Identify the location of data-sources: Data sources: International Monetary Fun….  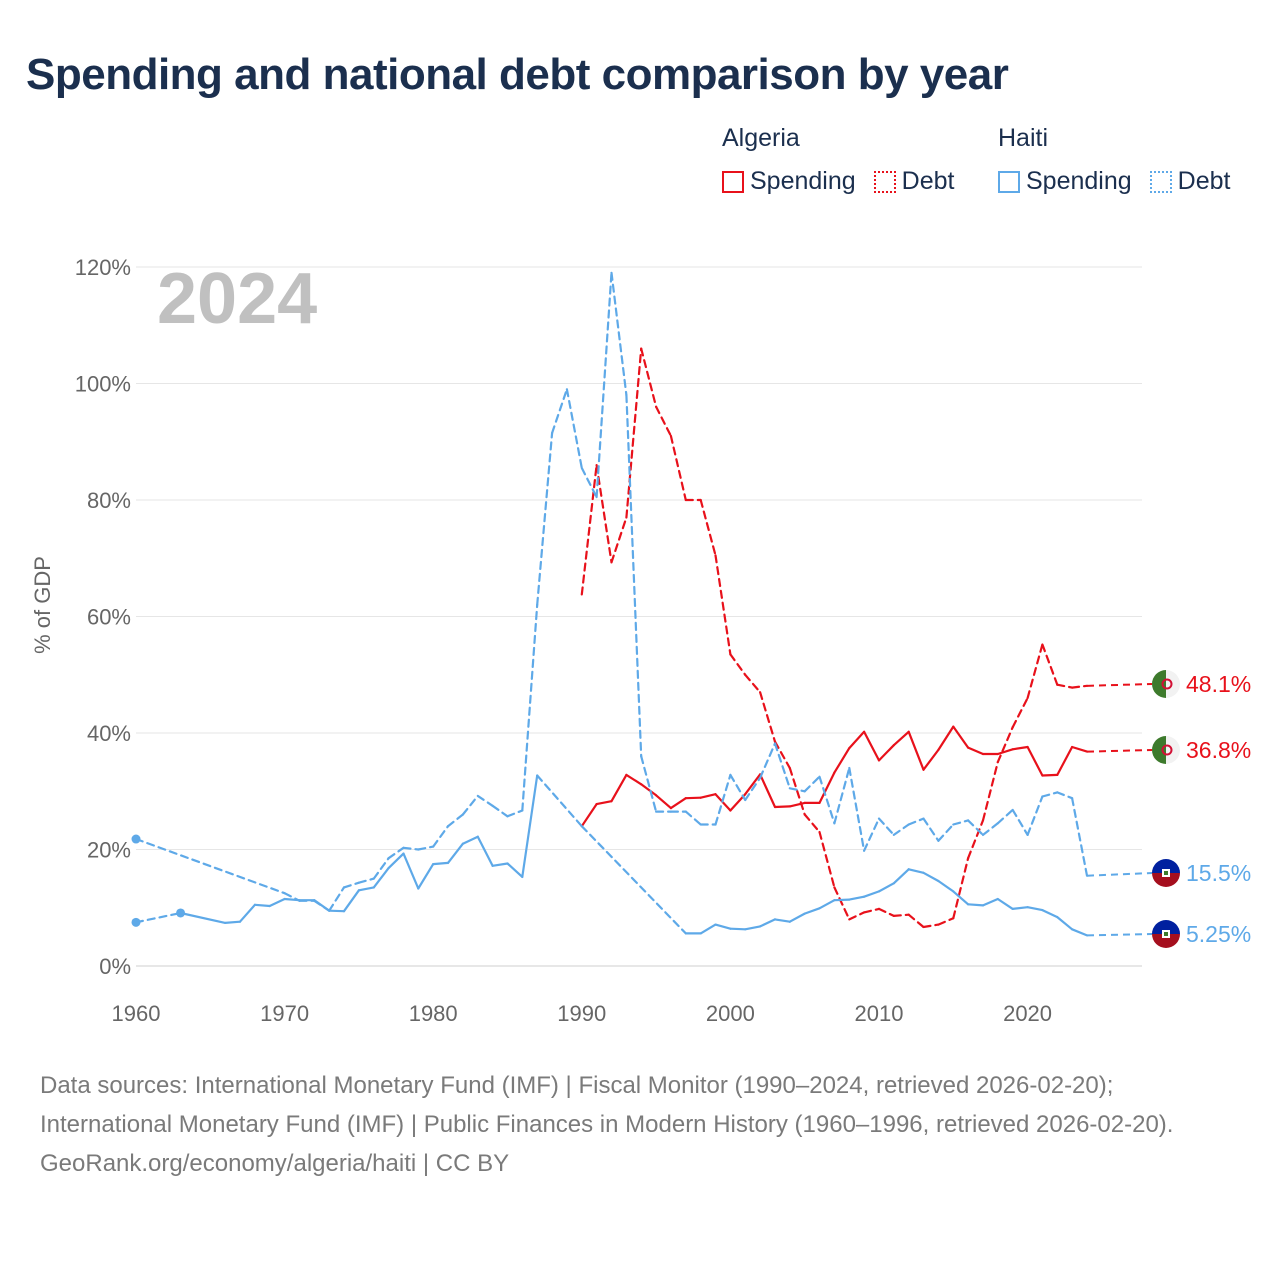
(607, 1105).